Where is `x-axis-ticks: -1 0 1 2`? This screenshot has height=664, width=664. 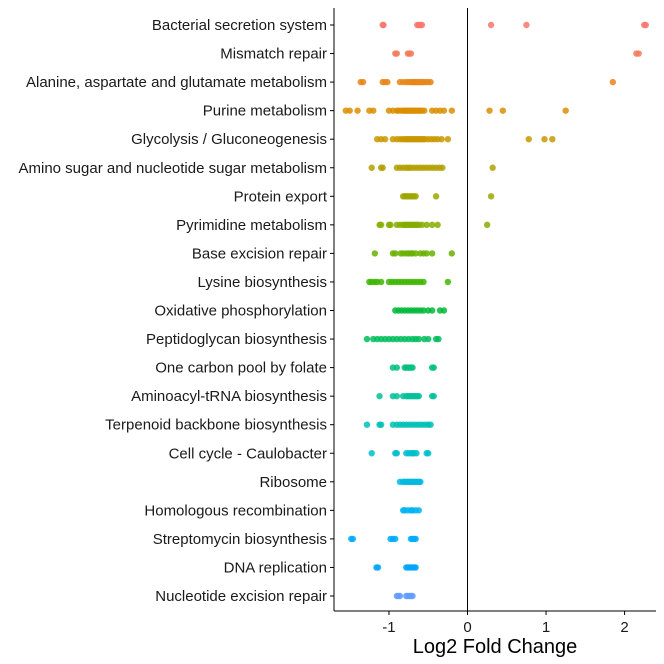
x-axis-ticks: -1 0 1 2 is located at coordinates (505, 623).